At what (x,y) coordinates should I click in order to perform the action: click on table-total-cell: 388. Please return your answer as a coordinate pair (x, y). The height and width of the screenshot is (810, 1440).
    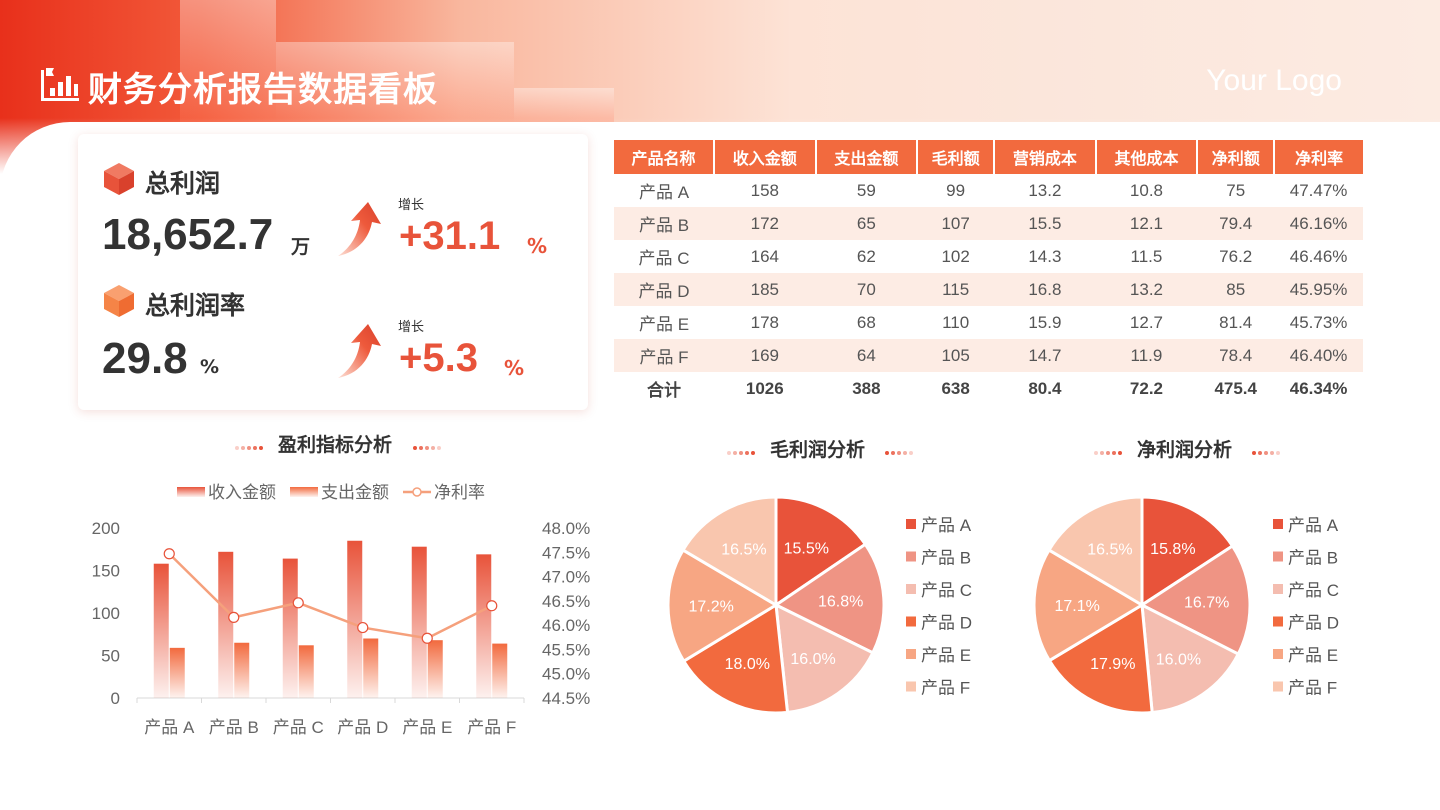
    Looking at the image, I should click on (866, 388).